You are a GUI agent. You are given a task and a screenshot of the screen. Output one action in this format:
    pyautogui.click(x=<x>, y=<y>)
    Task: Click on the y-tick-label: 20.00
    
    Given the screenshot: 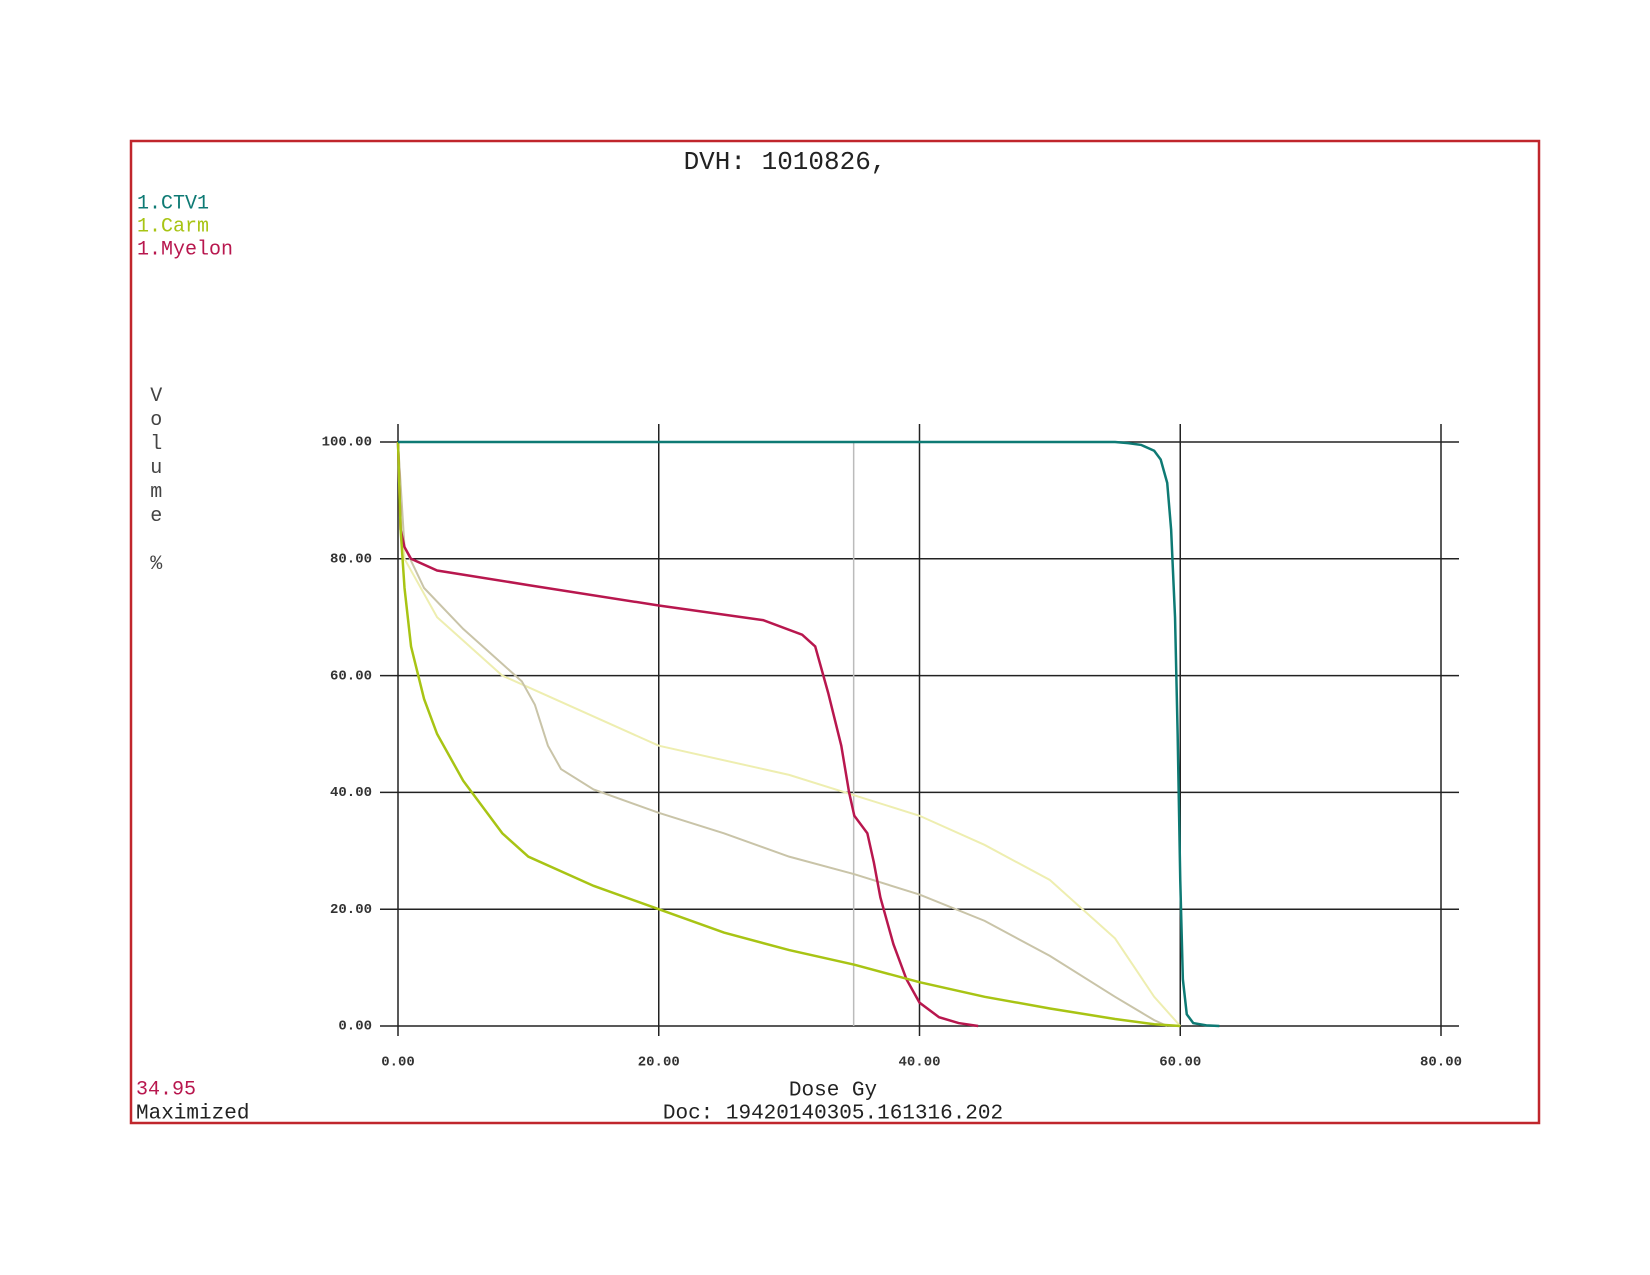 What is the action you would take?
    pyautogui.click(x=351, y=910)
    